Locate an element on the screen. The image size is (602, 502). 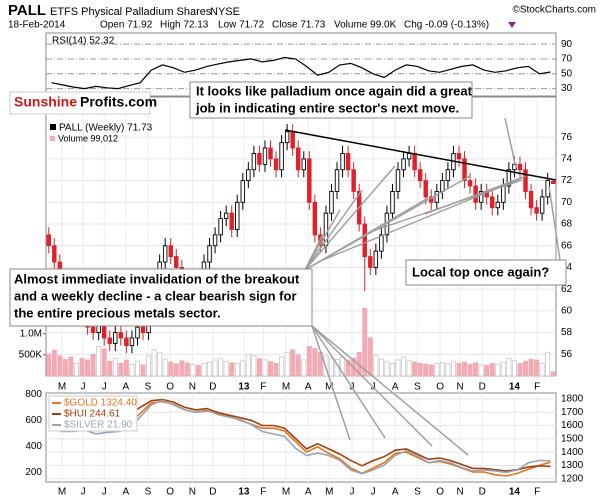
y-tick-label: 1700 is located at coordinates (572, 412).